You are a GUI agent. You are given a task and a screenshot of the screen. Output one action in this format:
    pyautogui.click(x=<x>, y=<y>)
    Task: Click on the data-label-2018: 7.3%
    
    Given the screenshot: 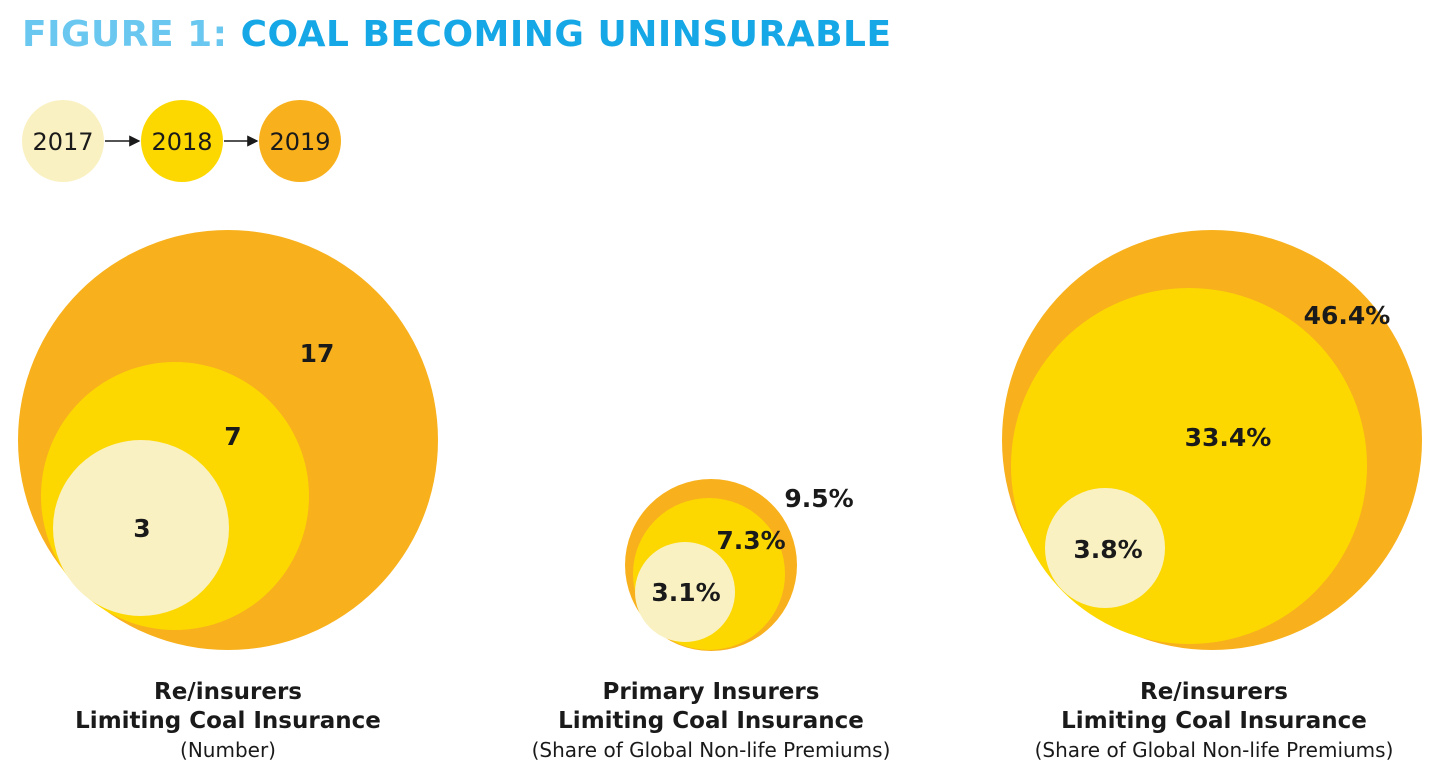 What is the action you would take?
    pyautogui.click(x=750, y=540)
    